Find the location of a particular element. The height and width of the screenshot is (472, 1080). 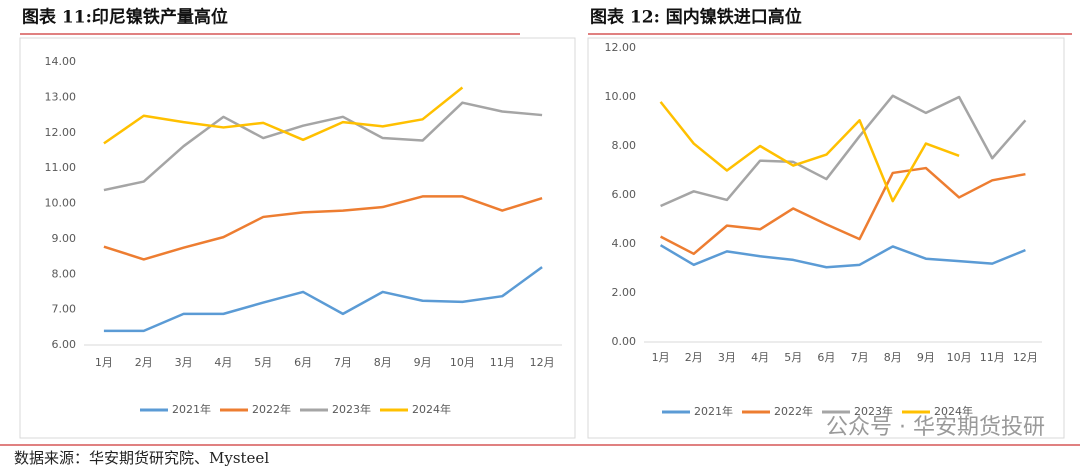

y-tick-label: 0.00 is located at coordinates (624, 341).